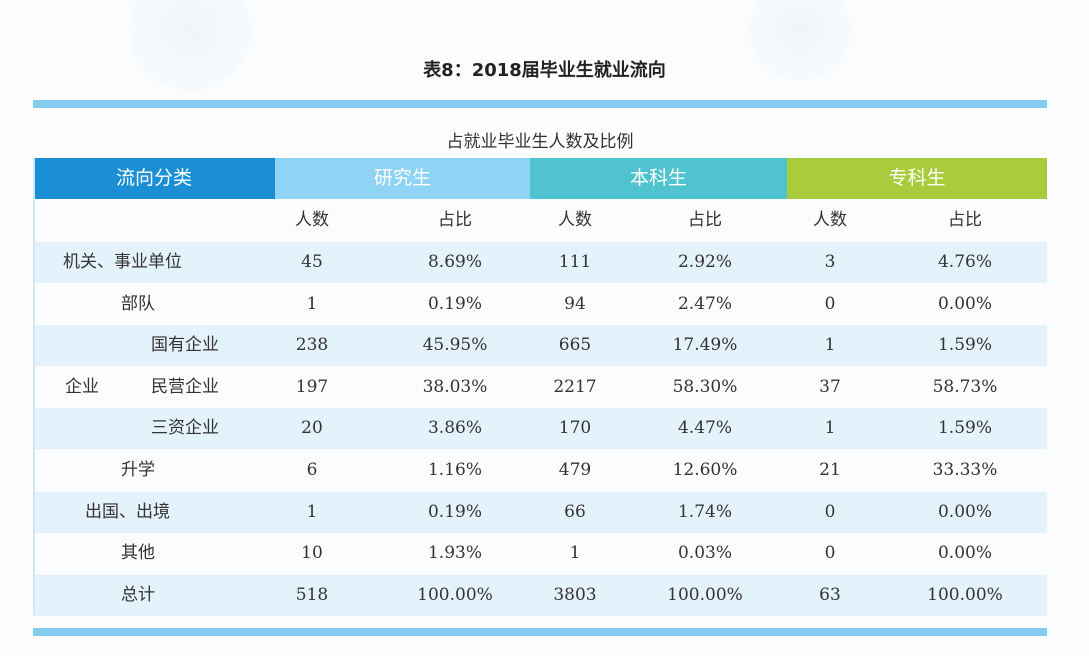  Describe the element at coordinates (454, 262) in the screenshot. I see `cell: 8.69%` at that location.